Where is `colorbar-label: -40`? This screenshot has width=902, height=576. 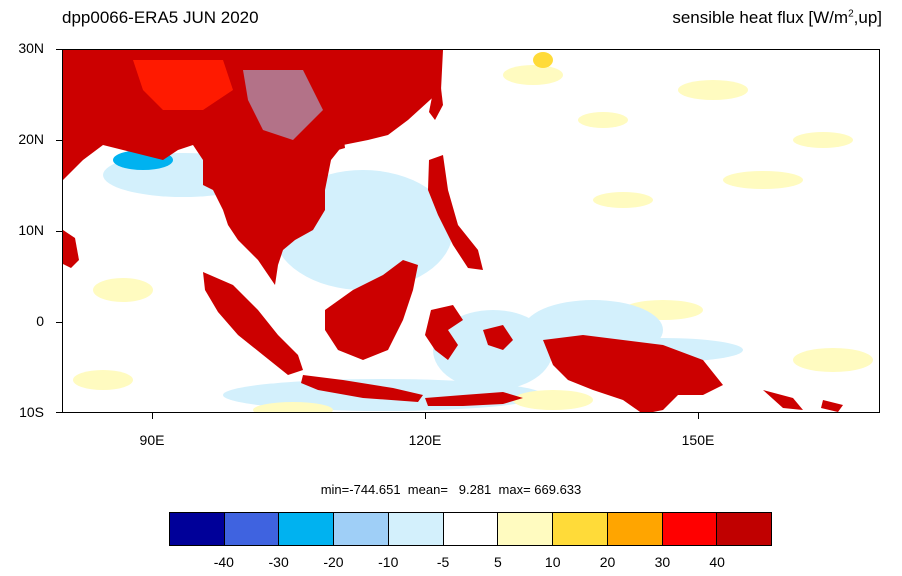 colorbar-label: -40 is located at coordinates (223, 562).